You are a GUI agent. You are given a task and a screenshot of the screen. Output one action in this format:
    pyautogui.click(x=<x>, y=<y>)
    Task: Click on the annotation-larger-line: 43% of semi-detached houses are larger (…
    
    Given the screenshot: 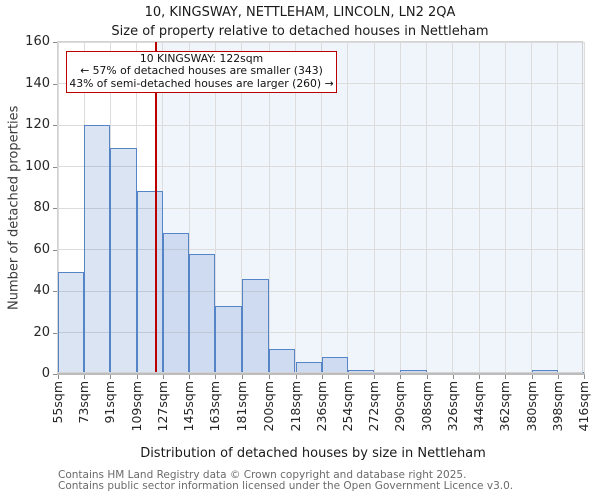 What is the action you would take?
    pyautogui.click(x=201, y=83)
    